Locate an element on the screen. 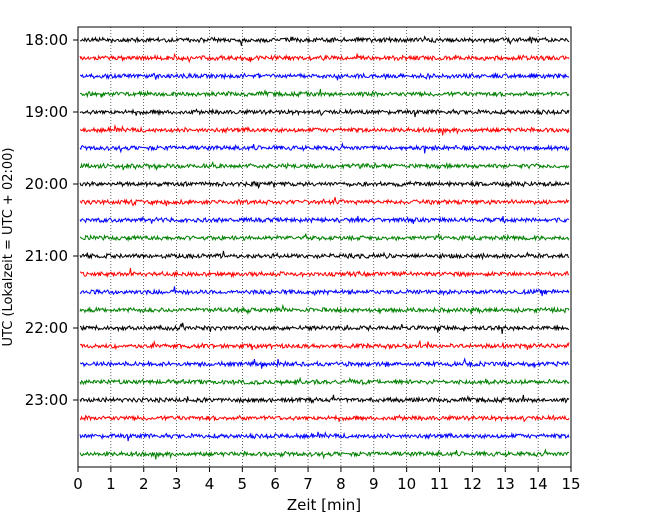 The image size is (650, 520). x-tick-label: 8 is located at coordinates (341, 484).